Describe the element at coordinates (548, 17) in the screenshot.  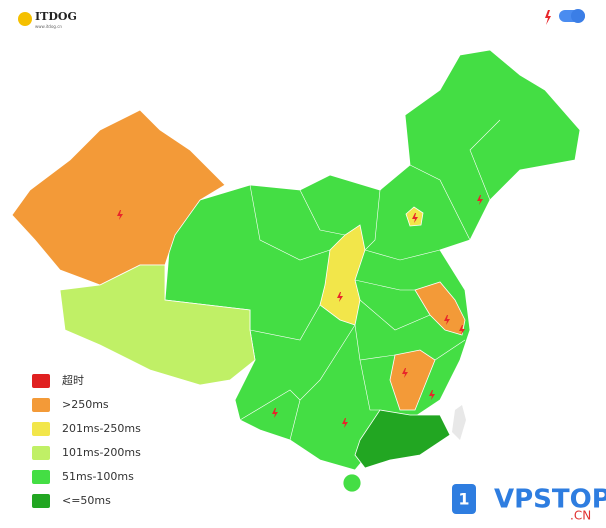
I see `bolt-toggle-icon` at that location.